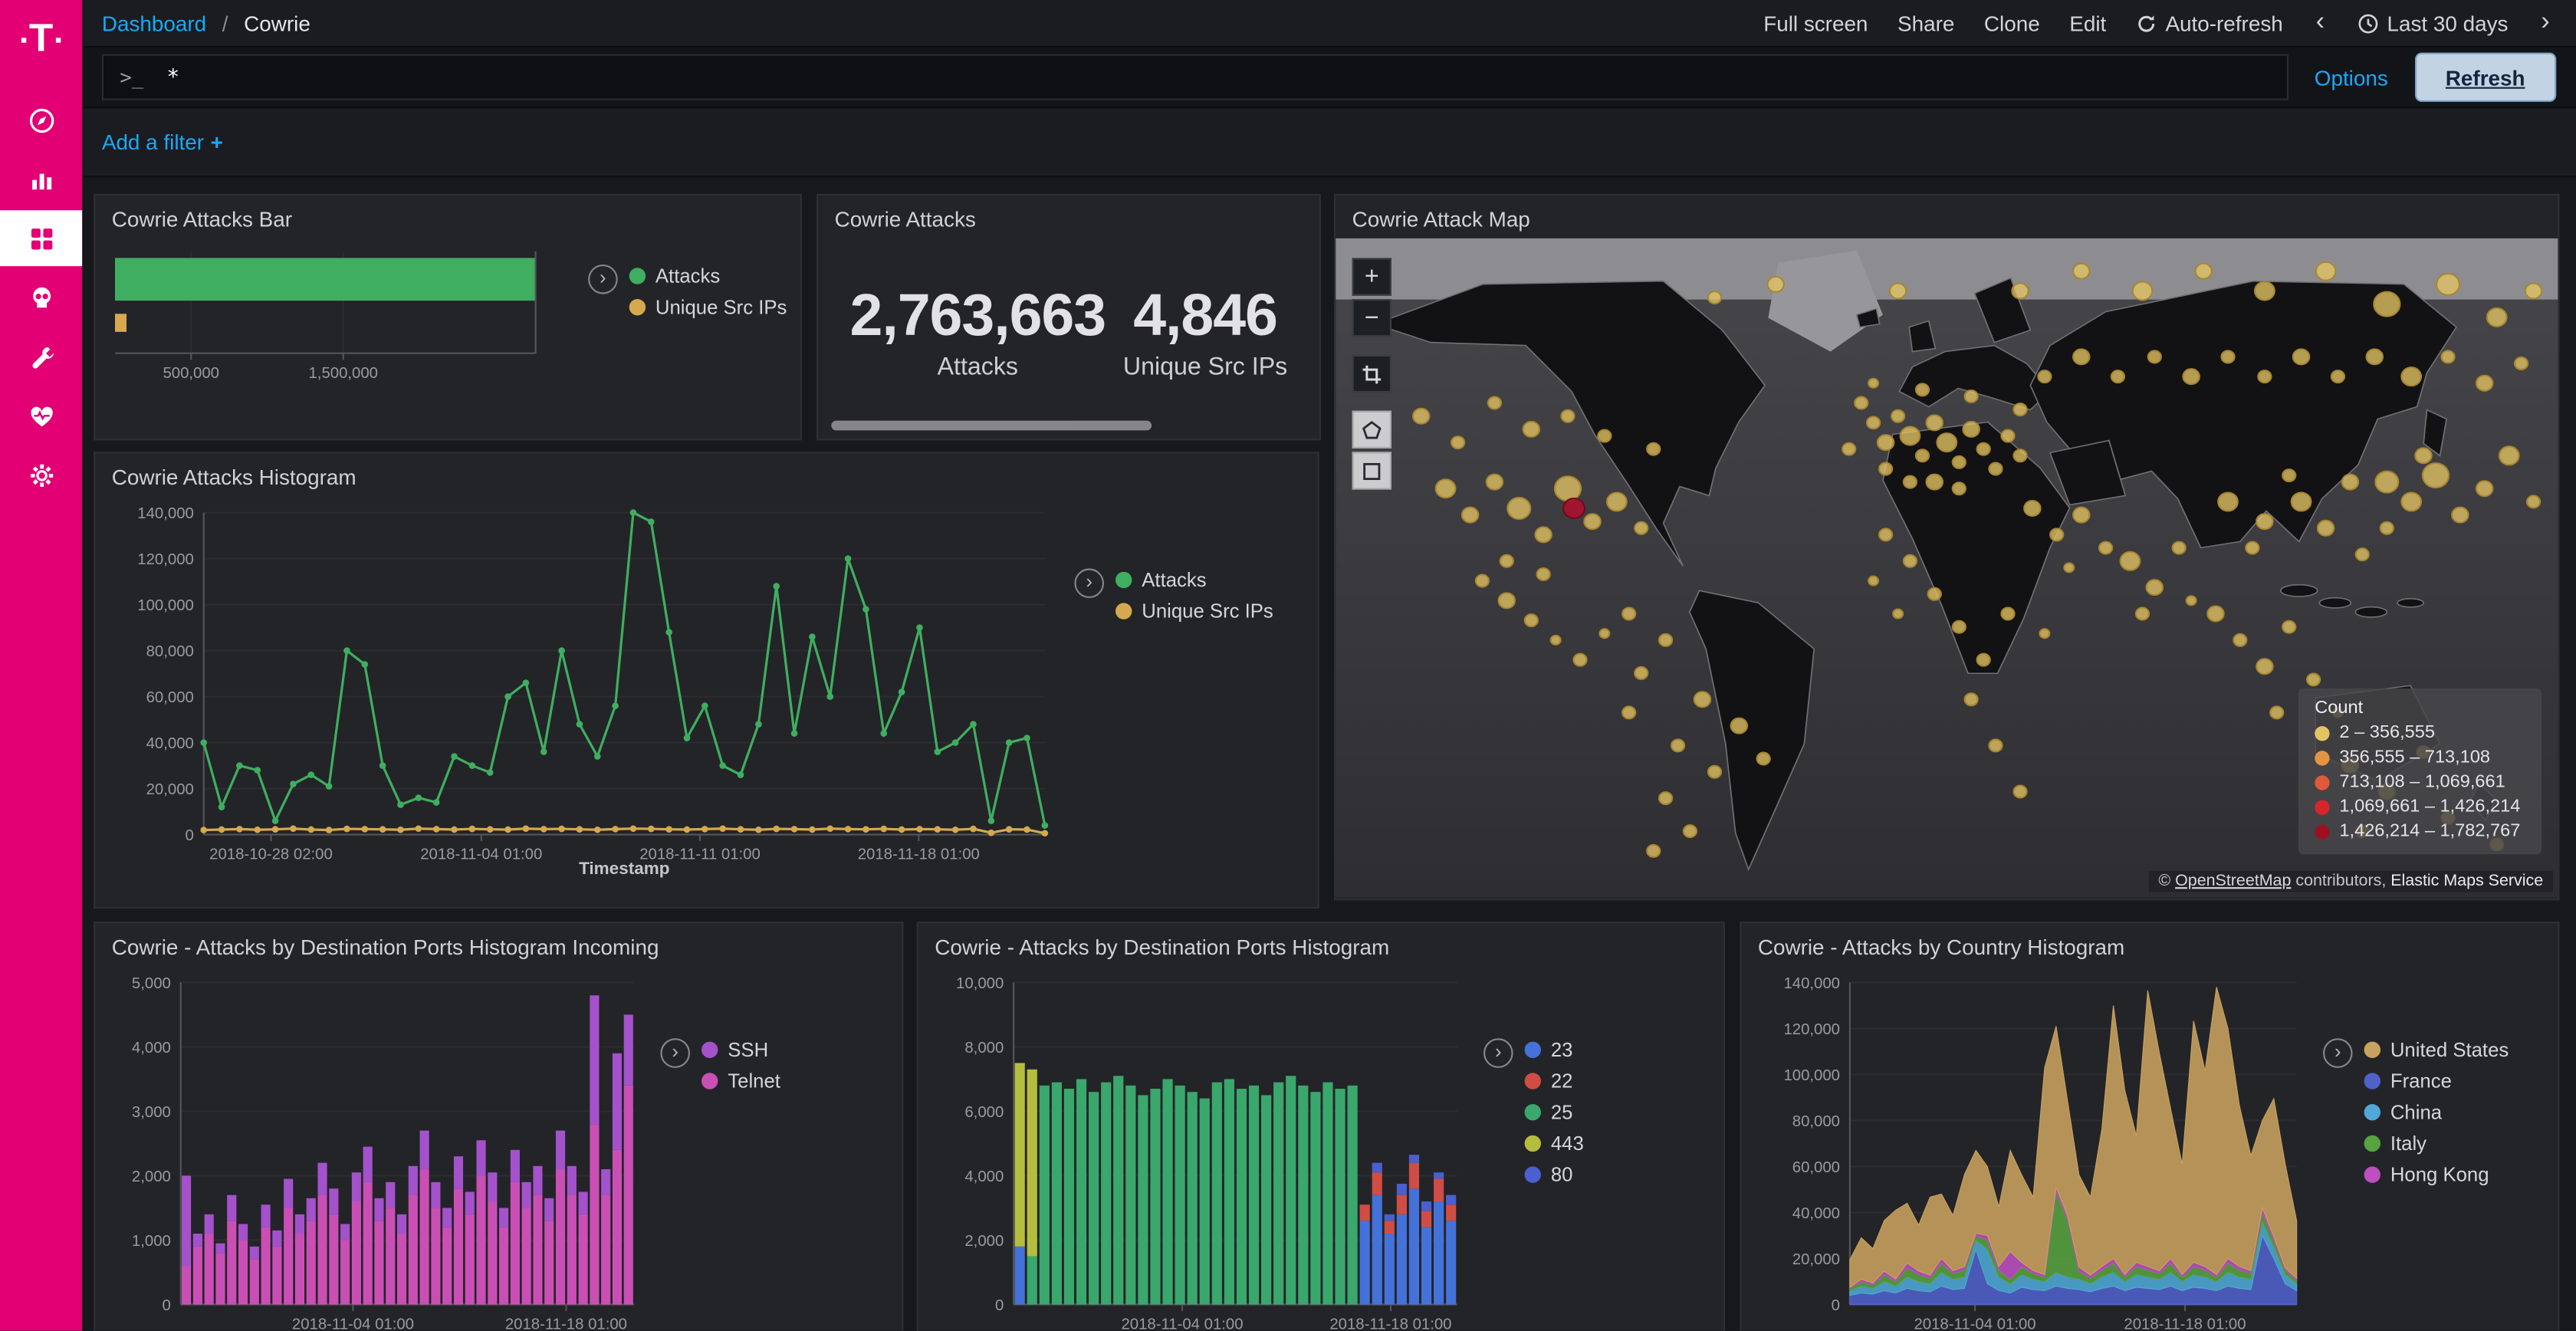 This screenshot has height=1331, width=2576. What do you see at coordinates (151, 1176) in the screenshot?
I see `svg-text: 2,000` at bounding box center [151, 1176].